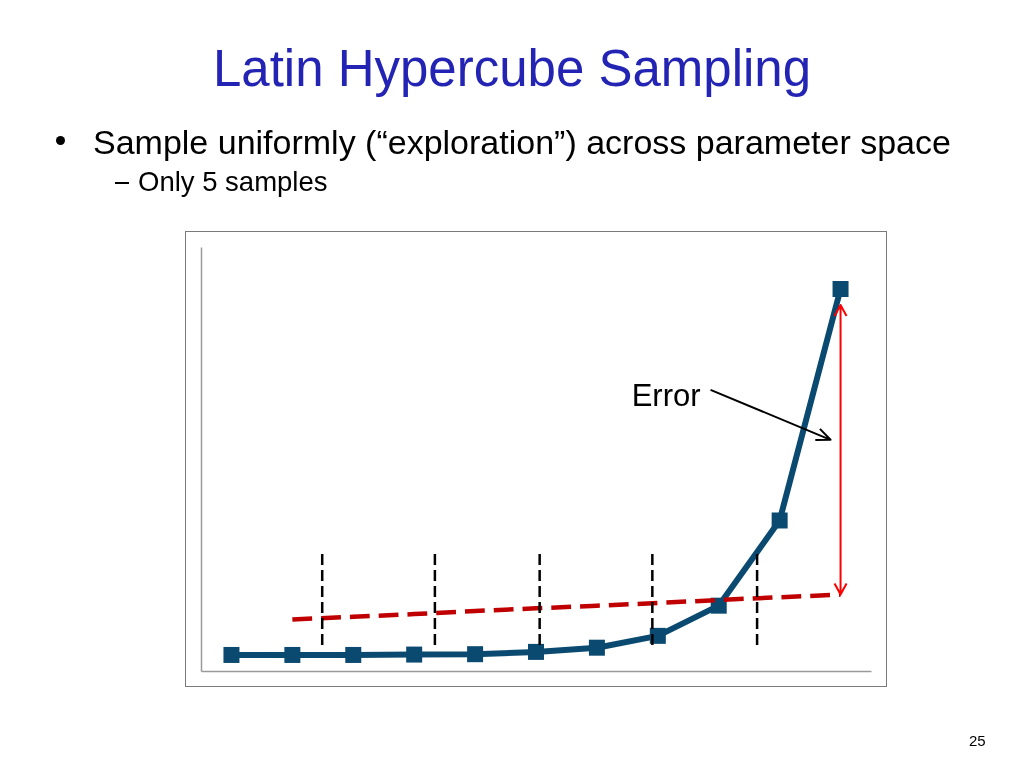 This screenshot has width=1024, height=768. What do you see at coordinates (512, 68) in the screenshot?
I see `chart-title: Latin Hypercube Sampling` at bounding box center [512, 68].